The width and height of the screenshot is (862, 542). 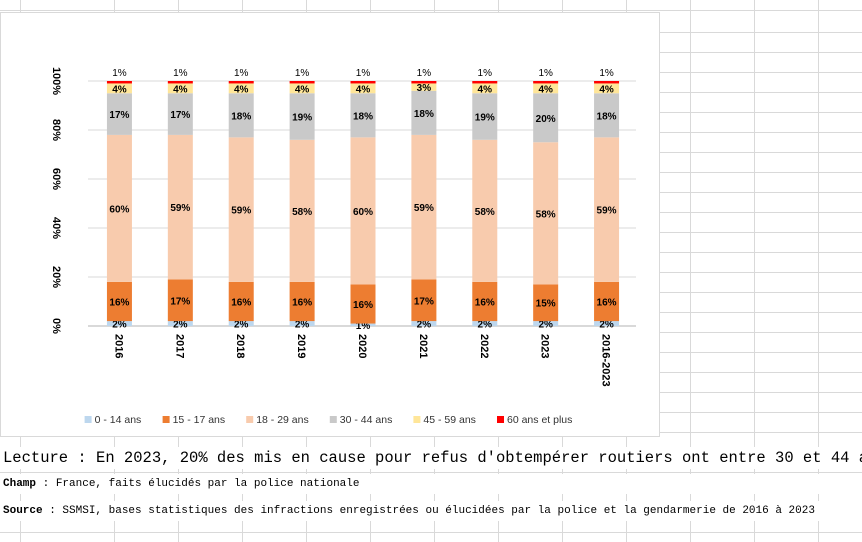 I want to click on legend-label: 0 - 14 ans, so click(x=118, y=420).